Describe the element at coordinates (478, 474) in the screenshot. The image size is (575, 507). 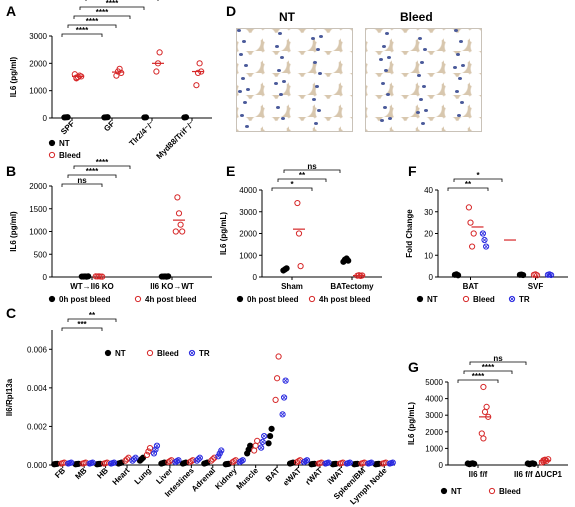
I see `x-tick-label: Il6 f/f` at that location.